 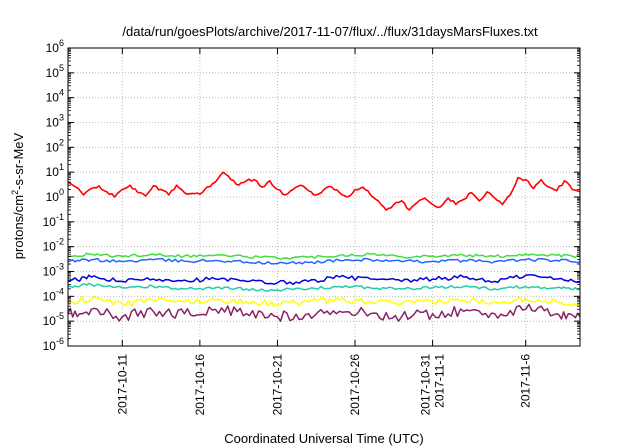 I want to click on x-tick-label: 2017-11-6, so click(x=526, y=381).